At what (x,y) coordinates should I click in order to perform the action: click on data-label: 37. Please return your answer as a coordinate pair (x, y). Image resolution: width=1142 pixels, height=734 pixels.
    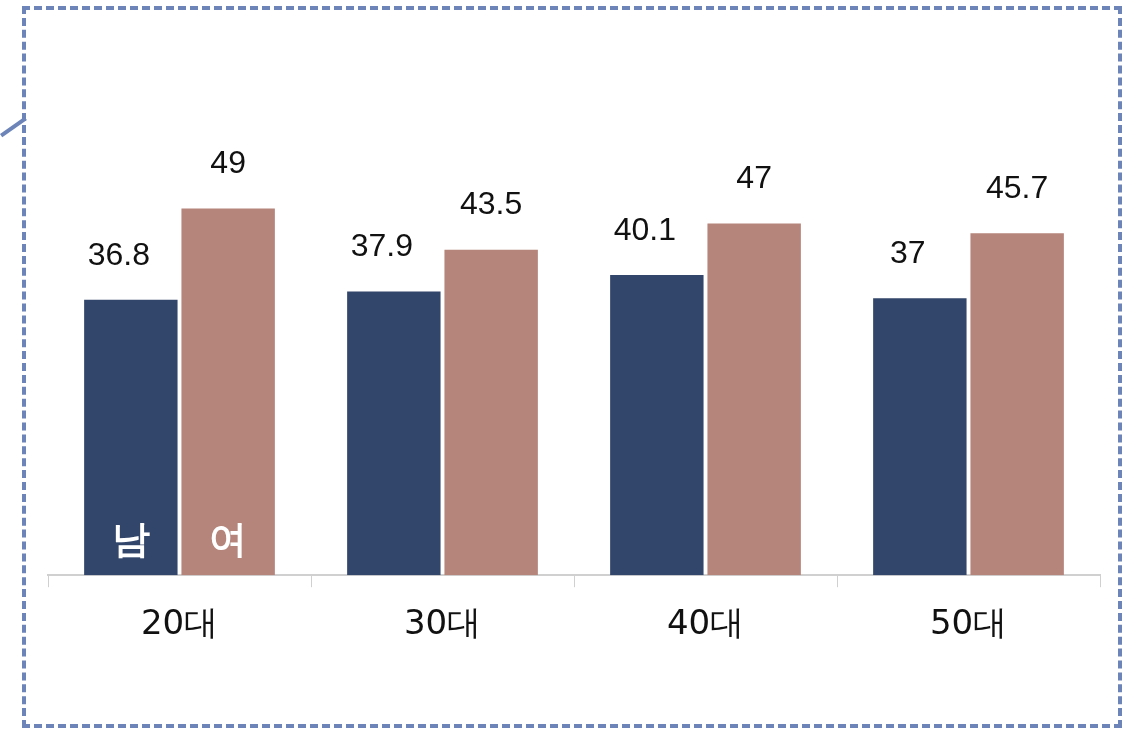
    Looking at the image, I should click on (908, 252).